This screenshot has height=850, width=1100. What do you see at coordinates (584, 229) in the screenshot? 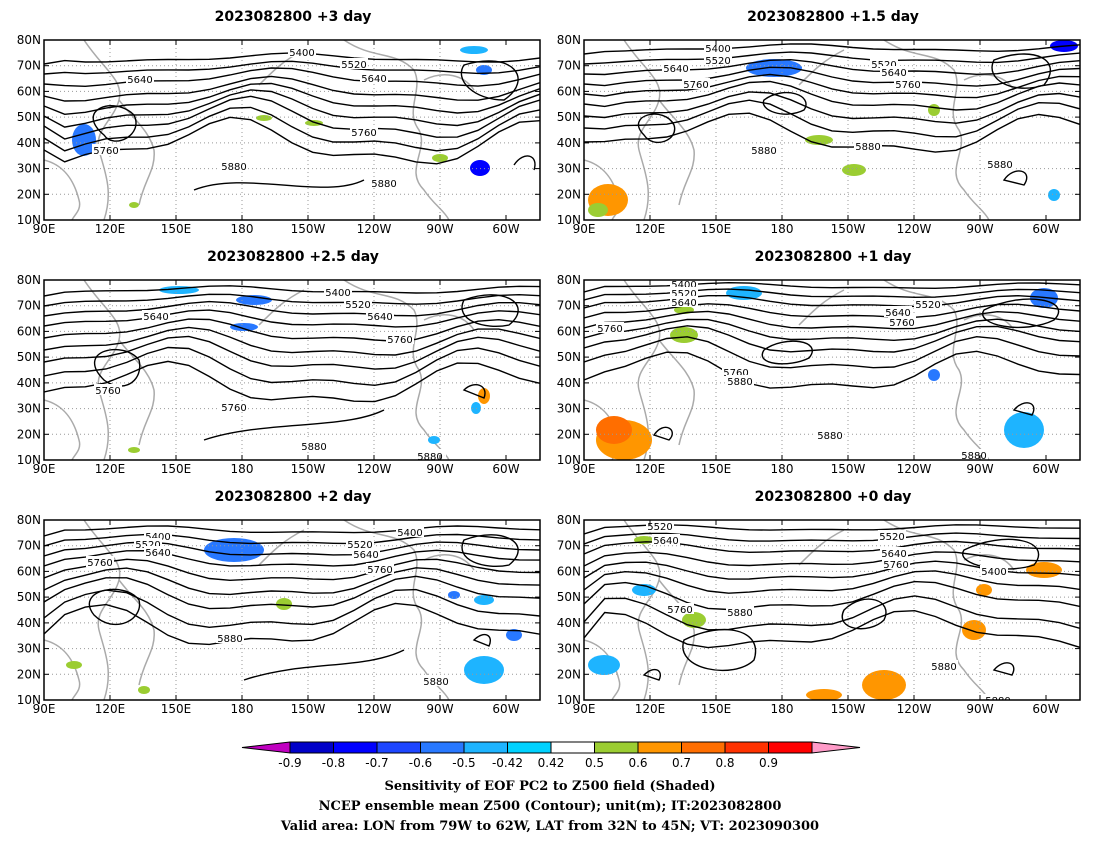
I see `lon-tick-label: 90E` at bounding box center [584, 229].